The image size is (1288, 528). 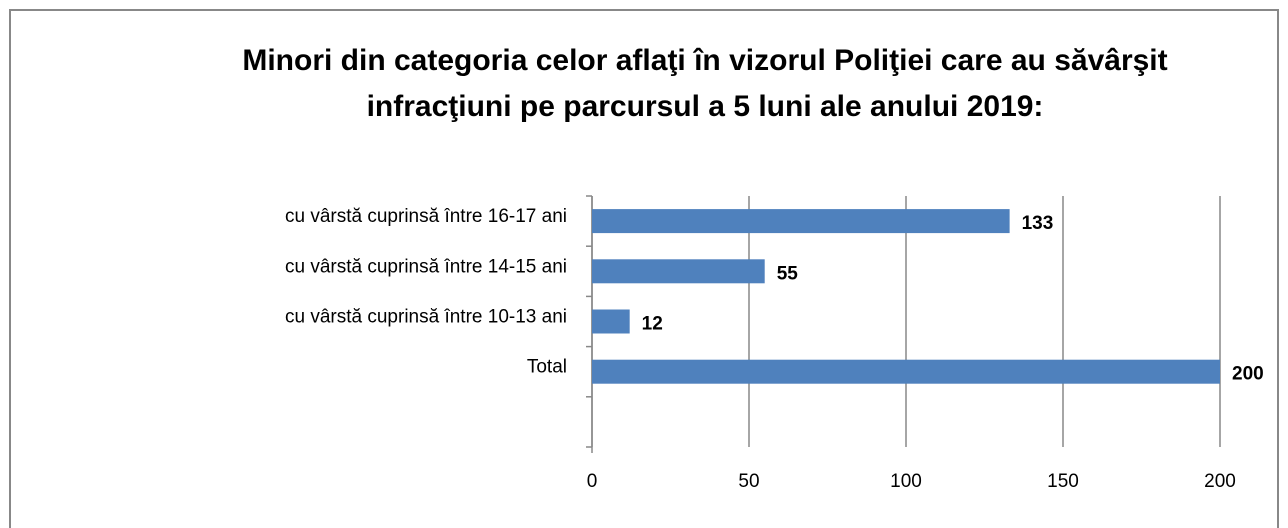 What do you see at coordinates (592, 481) in the screenshot?
I see `x-tick-label: 0` at bounding box center [592, 481].